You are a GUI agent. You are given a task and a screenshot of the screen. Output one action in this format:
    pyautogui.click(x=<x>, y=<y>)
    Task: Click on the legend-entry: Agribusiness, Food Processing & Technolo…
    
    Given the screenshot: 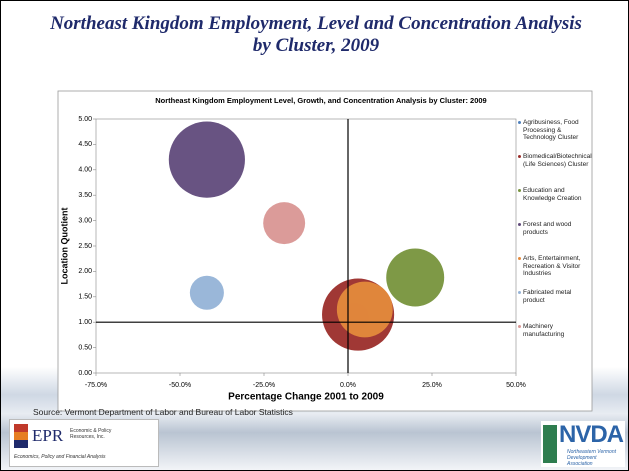 What is the action you would take?
    pyautogui.click(x=554, y=136)
    